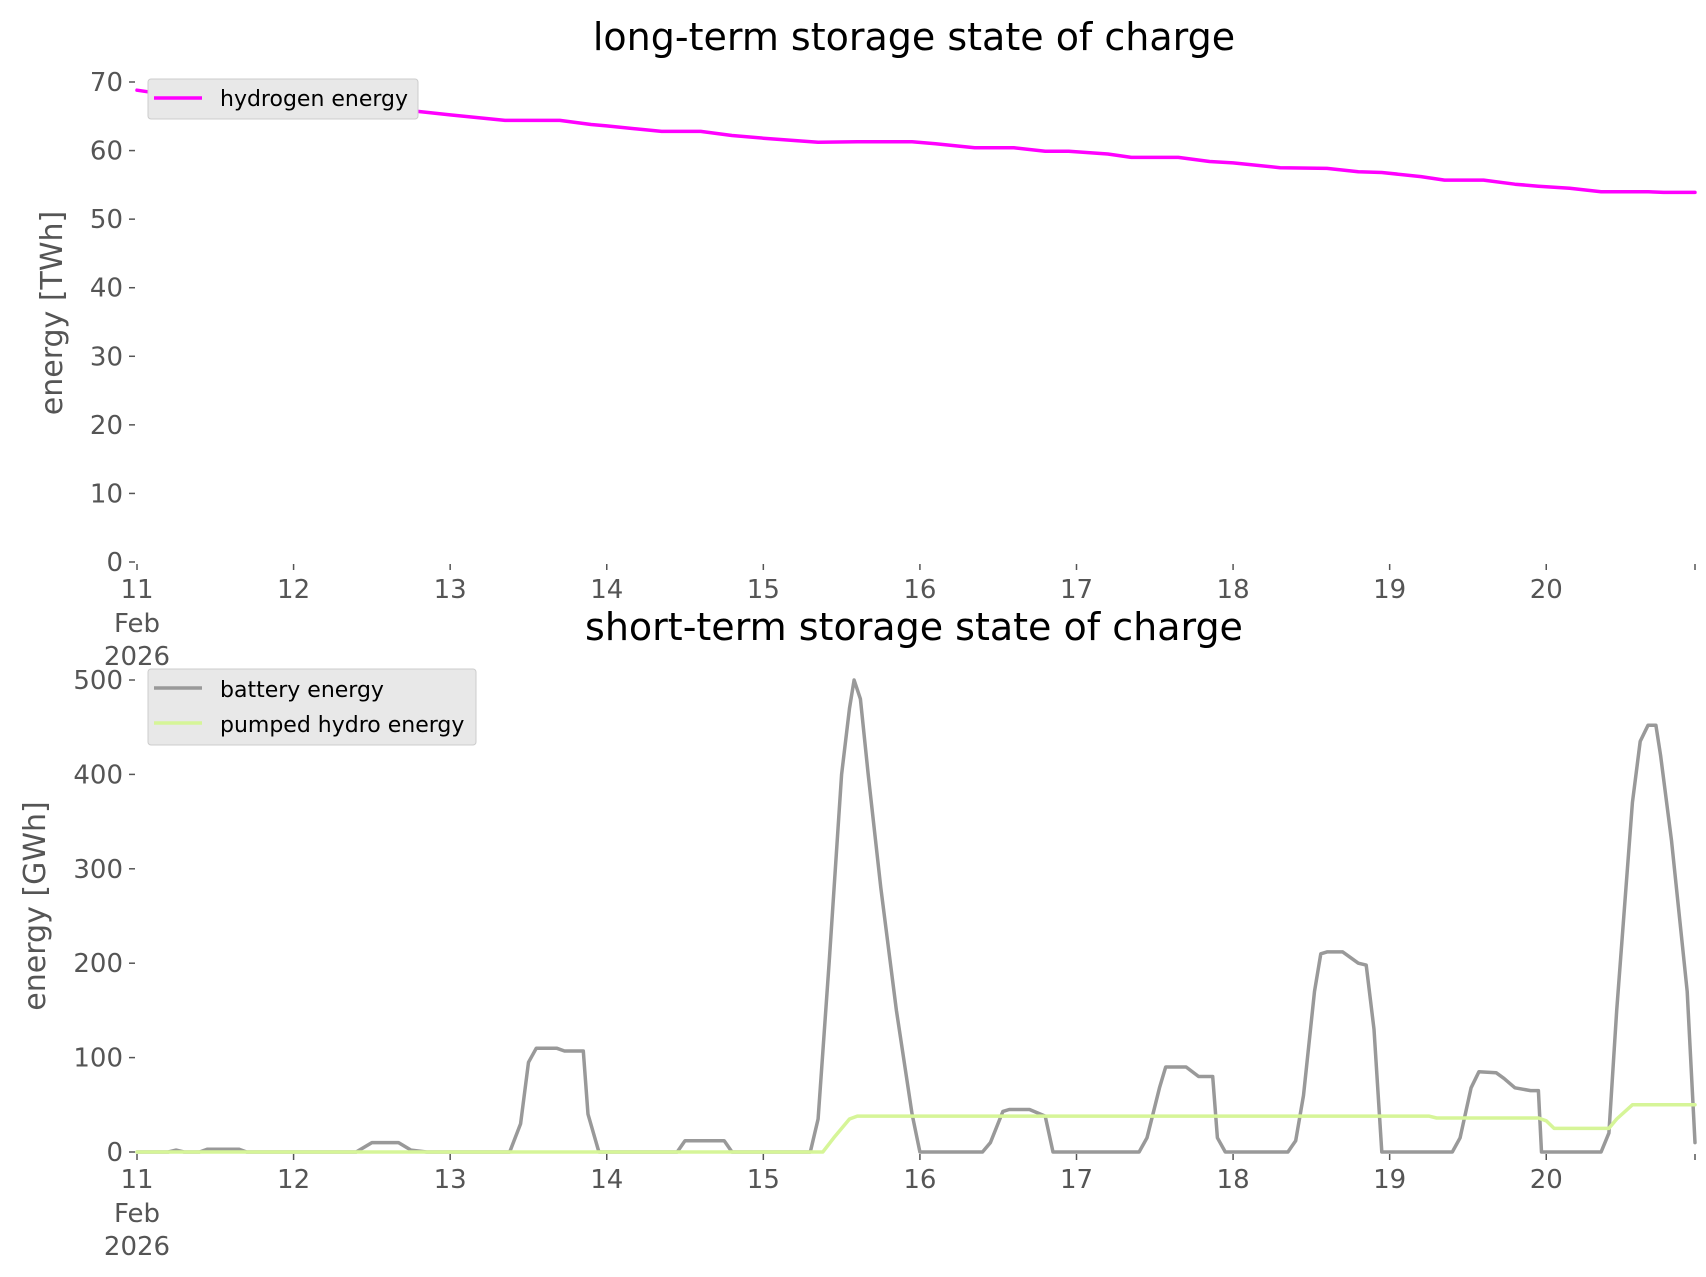 This screenshot has width=1706, height=1277. Describe the element at coordinates (52, 313) in the screenshot. I see `y-axis-label: energy [TWh]` at that location.